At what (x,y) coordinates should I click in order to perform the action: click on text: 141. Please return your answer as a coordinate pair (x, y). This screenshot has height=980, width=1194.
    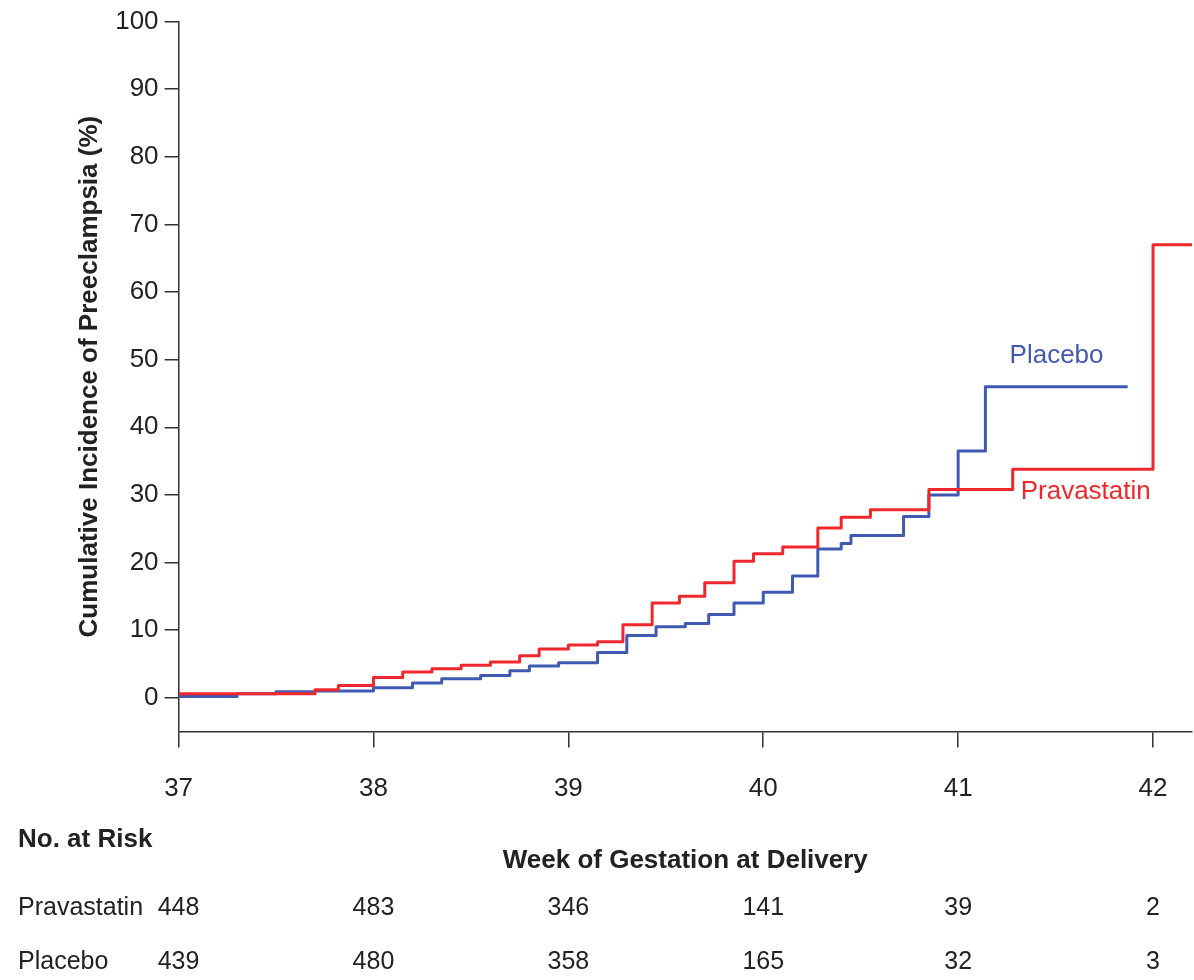
    Looking at the image, I should click on (763, 905).